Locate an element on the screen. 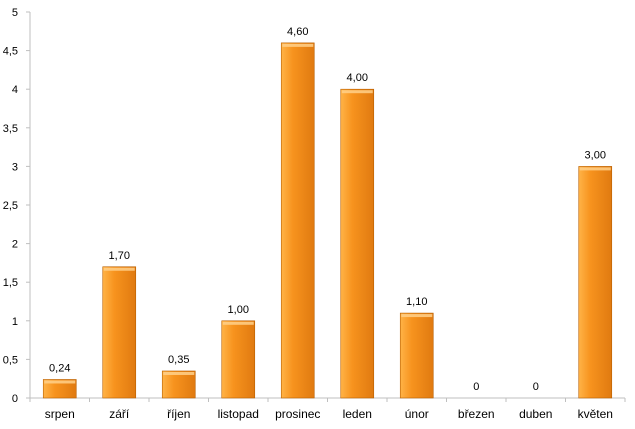  bar-říjen is located at coordinates (178, 384).